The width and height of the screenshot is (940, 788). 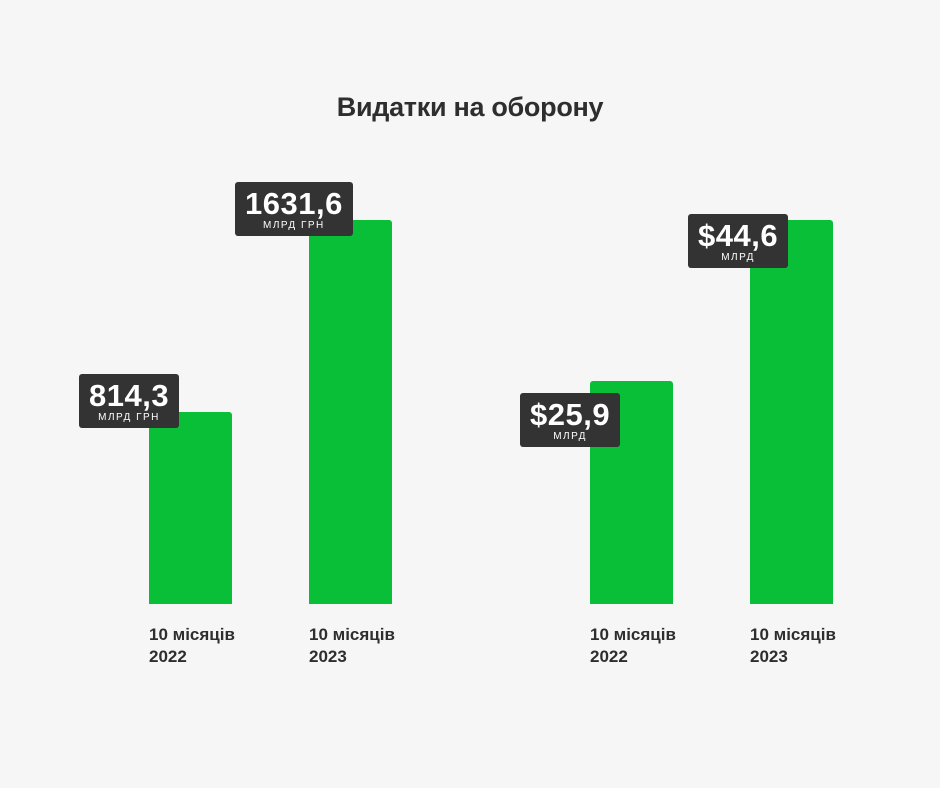 What do you see at coordinates (820, 646) in the screenshot?
I see `category-label-1-1: 10 місяців 2023` at bounding box center [820, 646].